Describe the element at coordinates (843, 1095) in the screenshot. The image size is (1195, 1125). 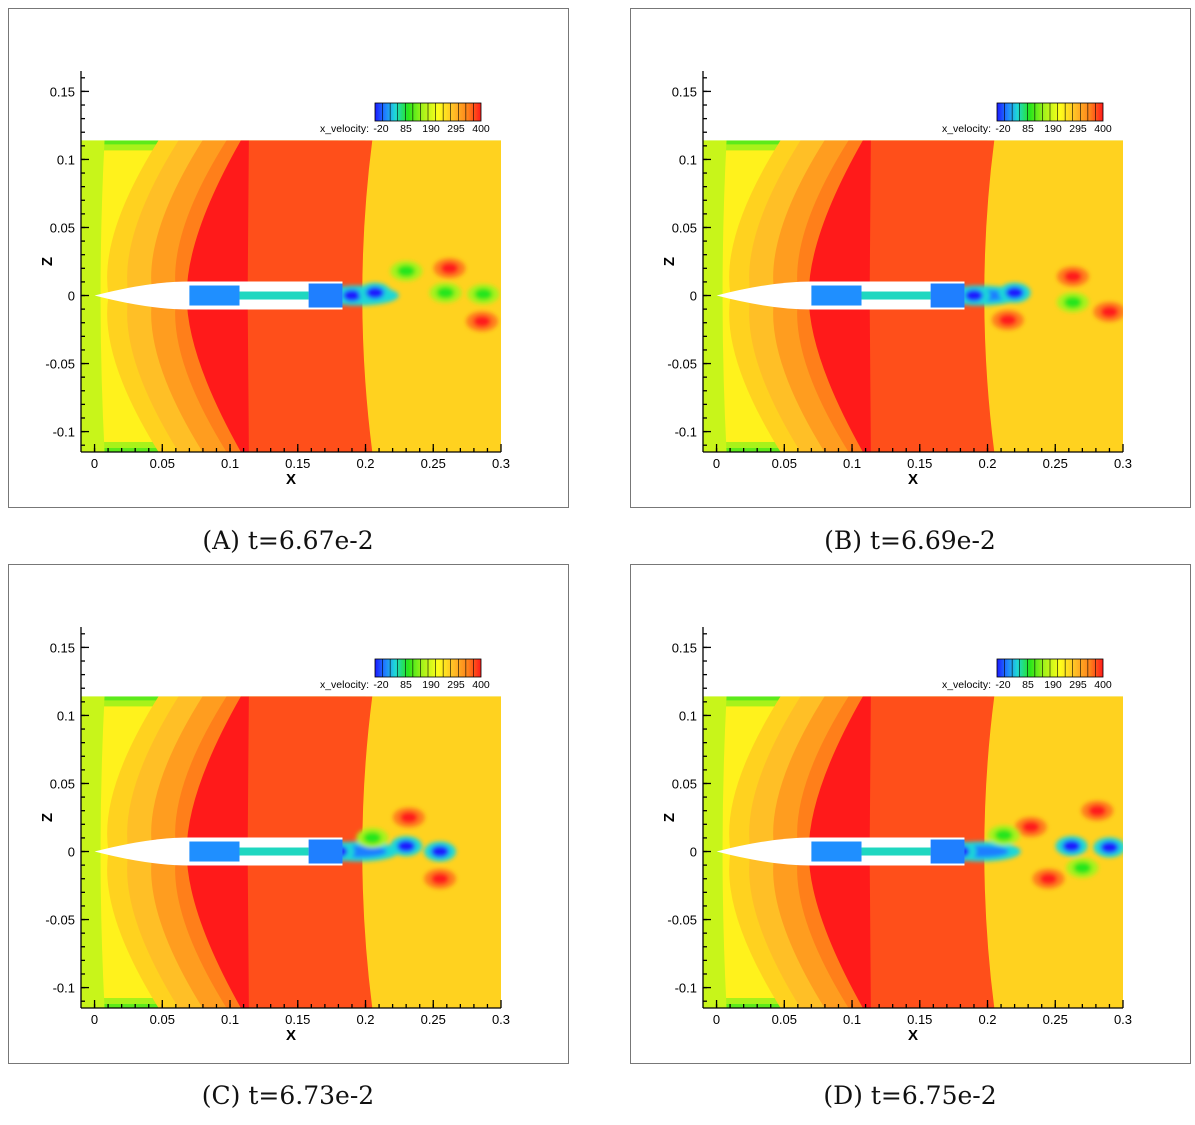
I see `panel-label: (D)` at that location.